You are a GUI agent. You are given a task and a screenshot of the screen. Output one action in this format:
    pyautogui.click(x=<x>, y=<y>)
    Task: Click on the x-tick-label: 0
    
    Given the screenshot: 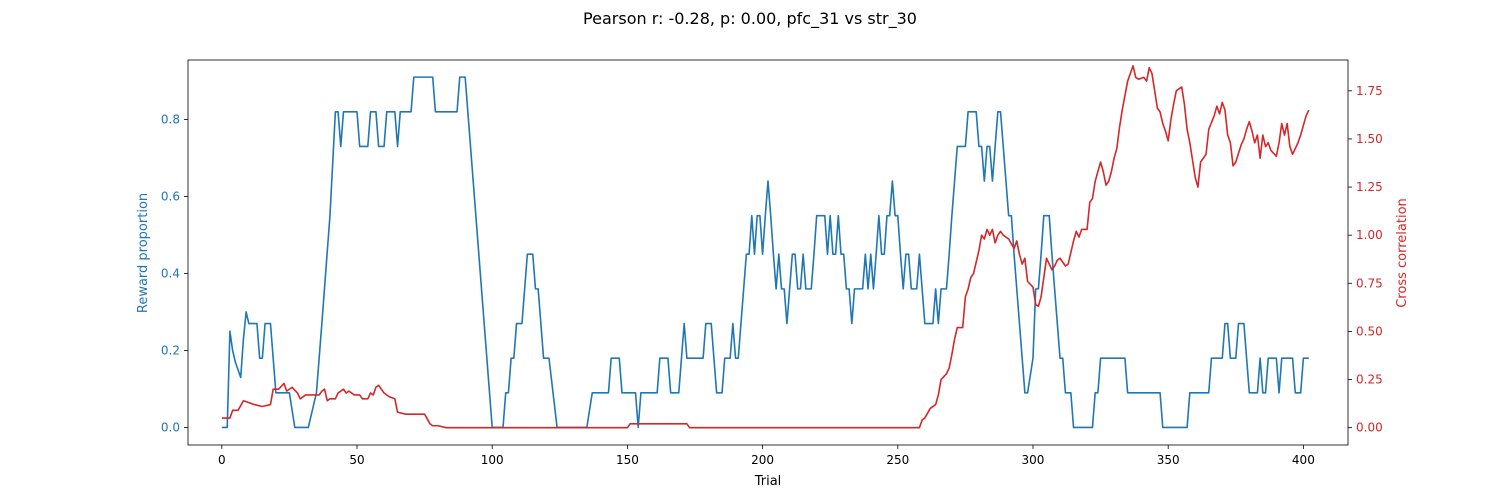 What is the action you would take?
    pyautogui.click(x=222, y=460)
    